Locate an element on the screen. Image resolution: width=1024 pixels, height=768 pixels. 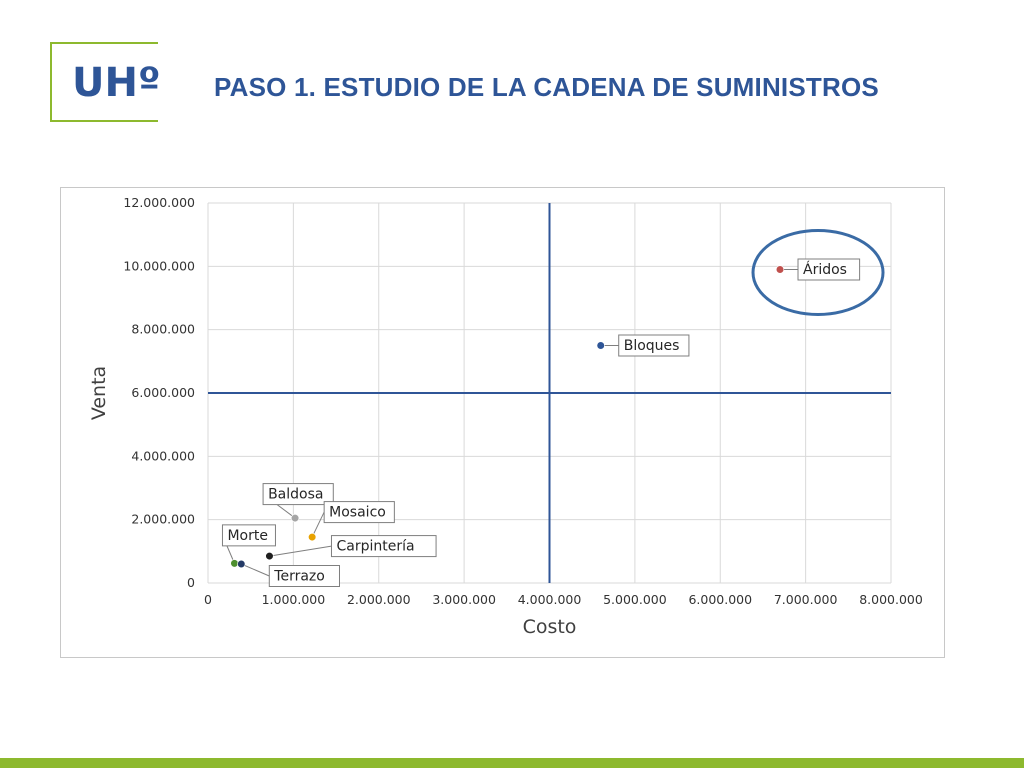
y-tick-label: 10.000.000 is located at coordinates (159, 265).